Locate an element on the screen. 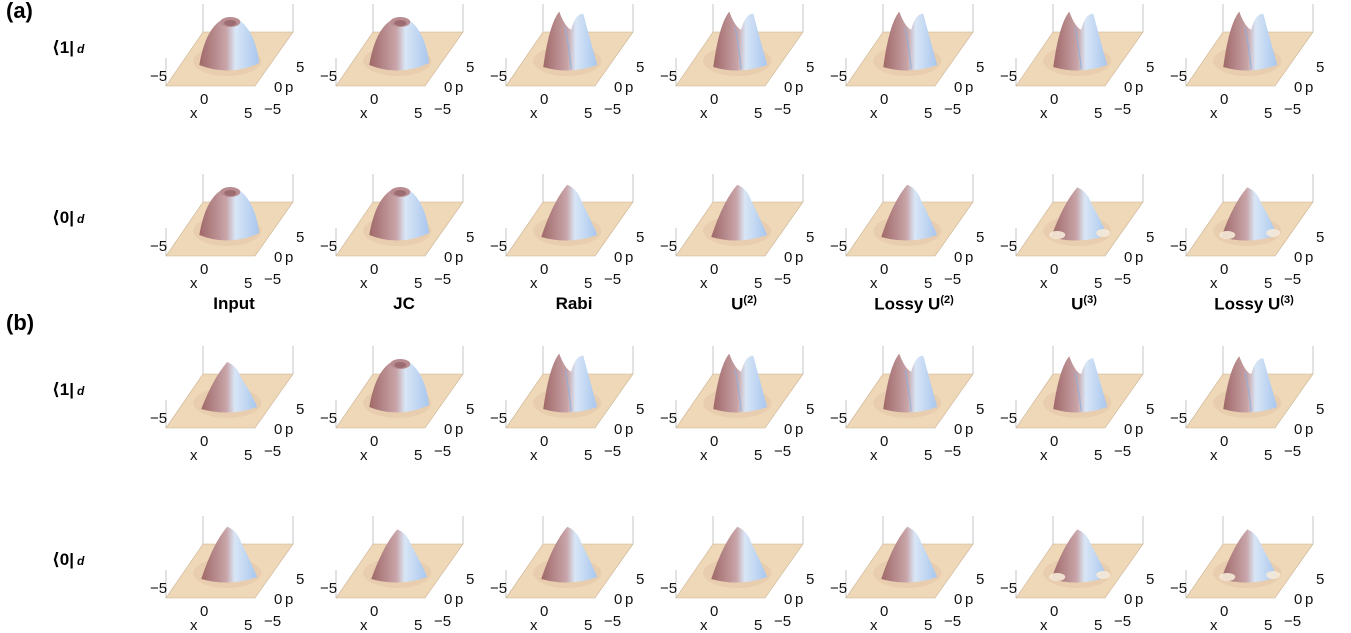 Image resolution: width=1351 pixels, height=633 pixels. row-label: ⟨0| d is located at coordinates (68, 560).